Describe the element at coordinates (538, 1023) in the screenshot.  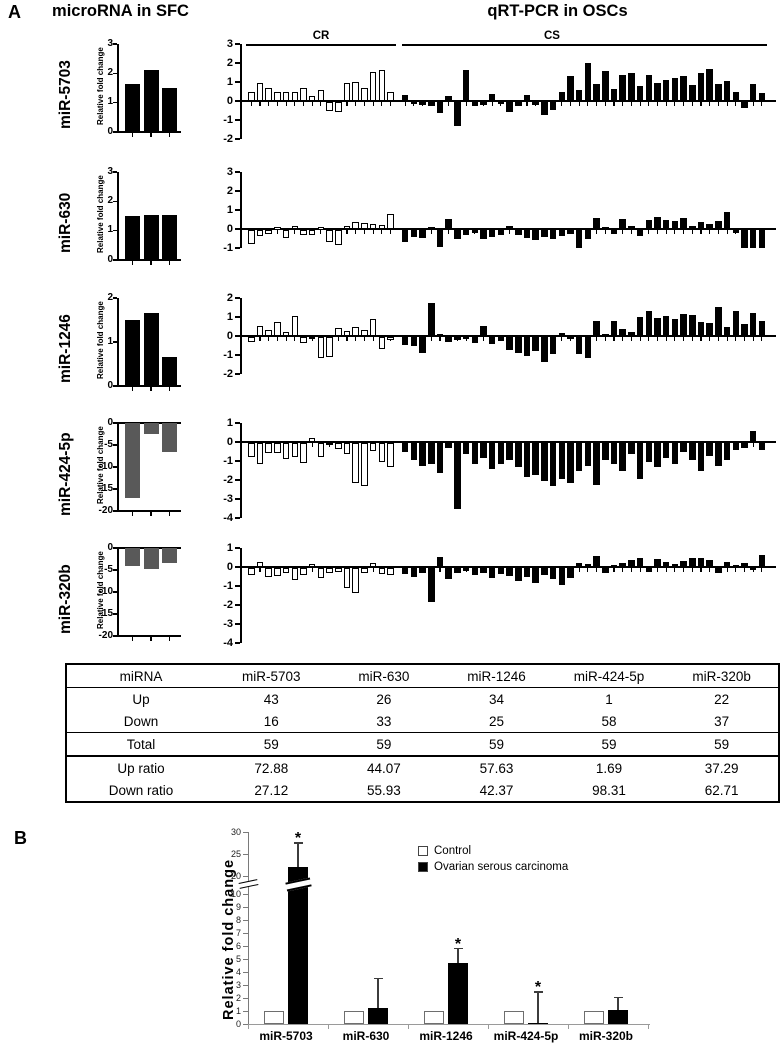
I see `bar-carcinoma` at that location.